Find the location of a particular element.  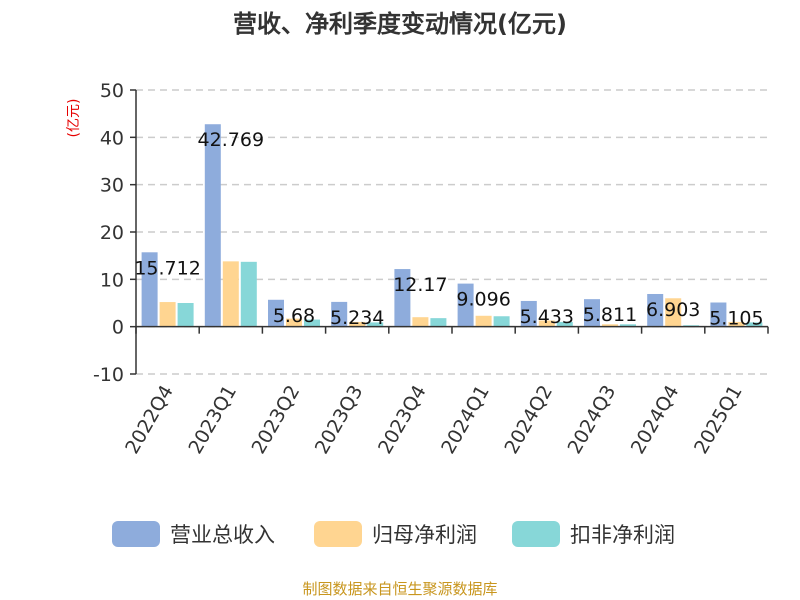

legend-label: 扣非净利润 is located at coordinates (622, 535).